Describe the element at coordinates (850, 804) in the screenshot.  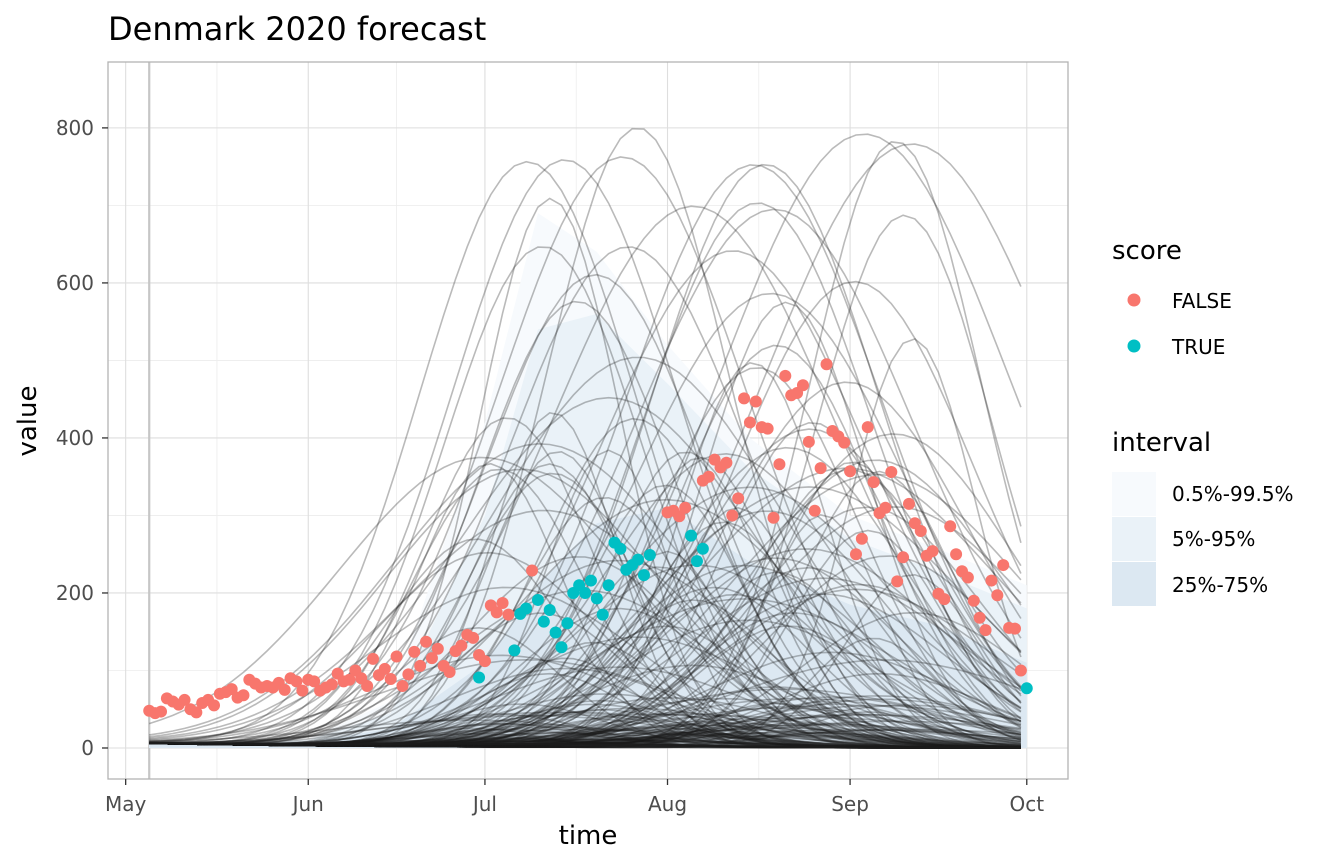
I see `x-tick-label: Sep` at that location.